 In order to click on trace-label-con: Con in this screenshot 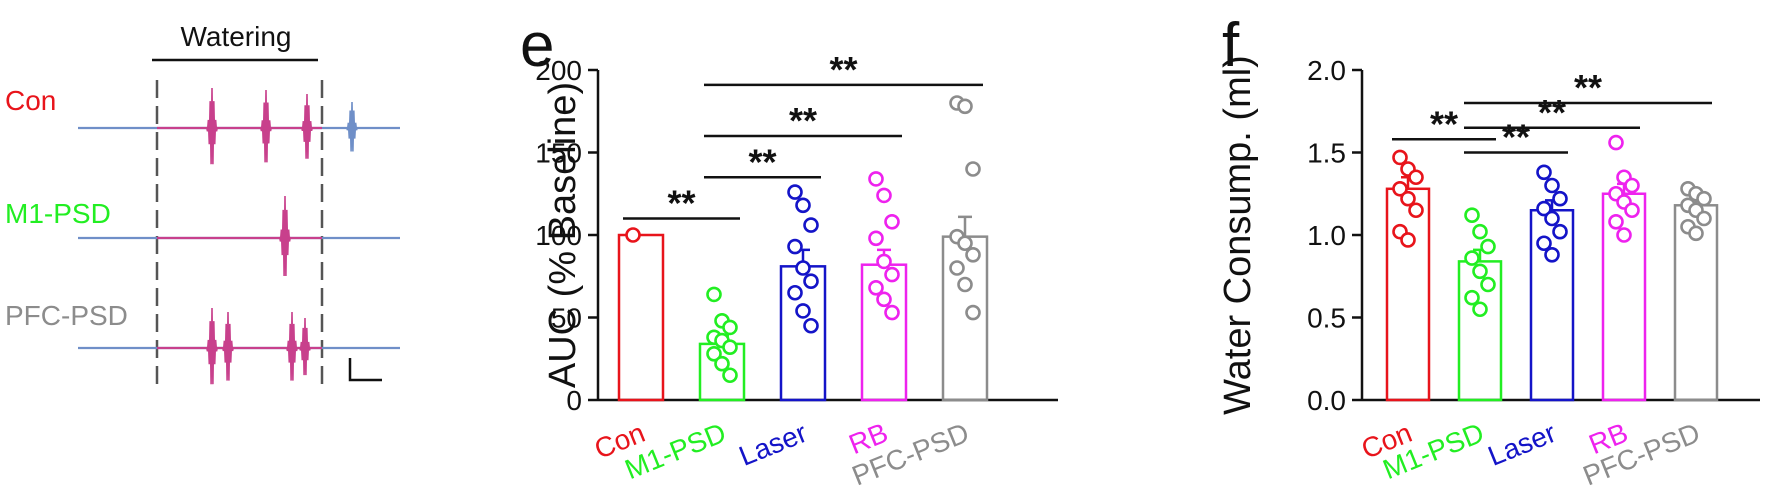, I will do `click(30, 100)`.